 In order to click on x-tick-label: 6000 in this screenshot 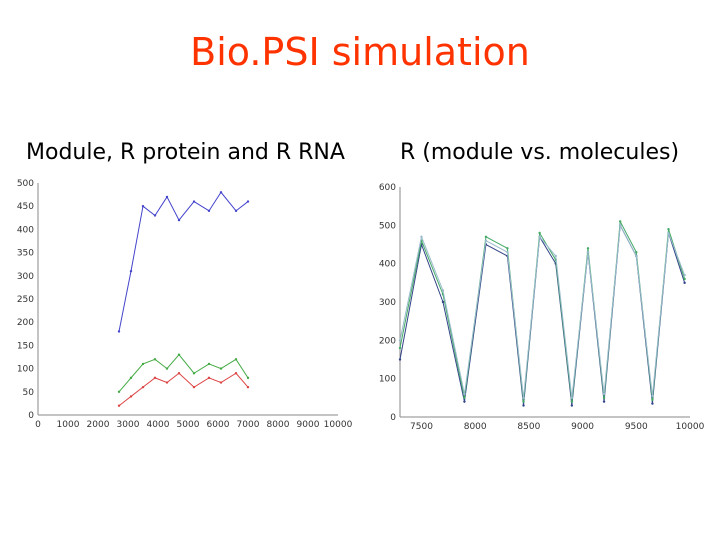, I will do `click(218, 425)`.